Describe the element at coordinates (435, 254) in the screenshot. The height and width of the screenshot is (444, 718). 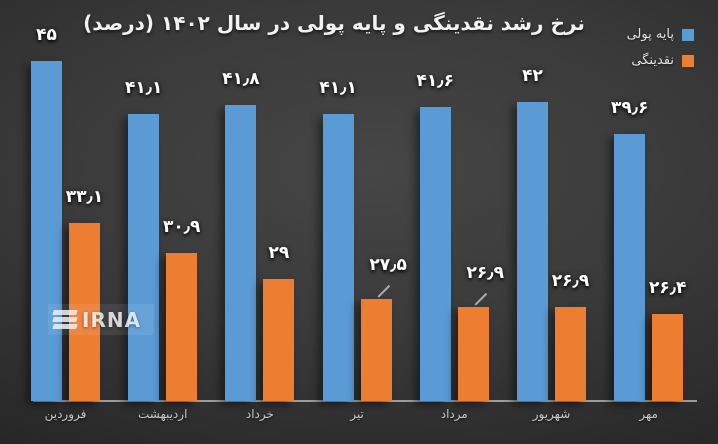
I see `bar-monetary-base-مرداد` at that location.